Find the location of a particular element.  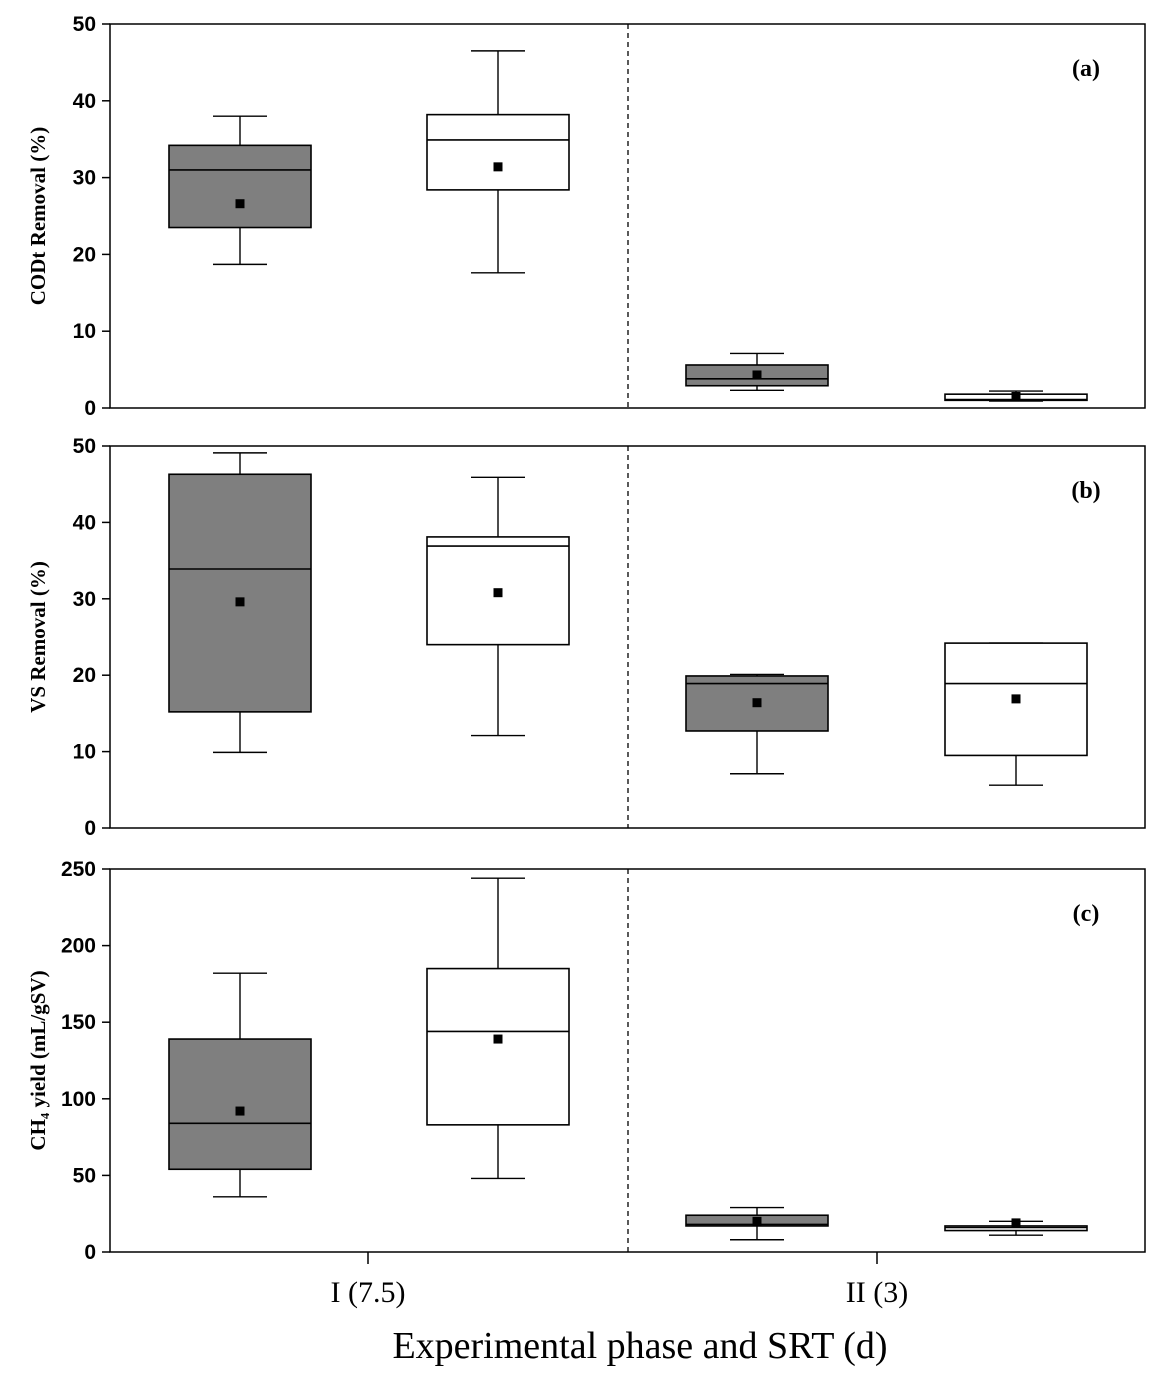

panel-label: (a) is located at coordinates (1086, 69).